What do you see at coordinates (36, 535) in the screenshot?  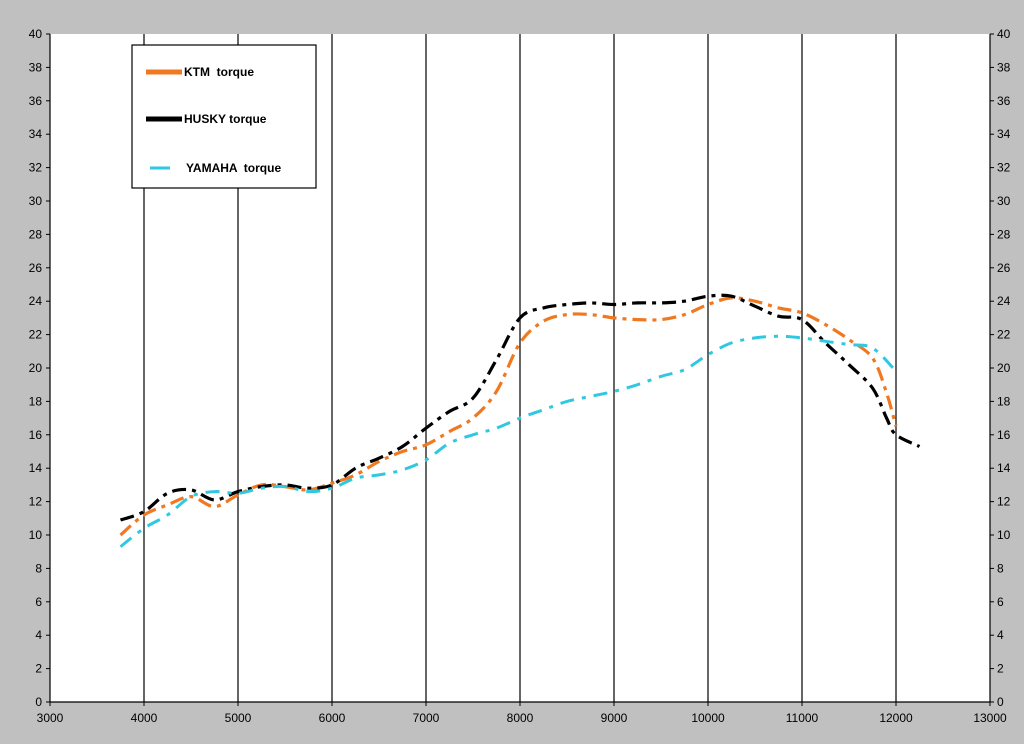 I see `y-tick-label-left: 10` at bounding box center [36, 535].